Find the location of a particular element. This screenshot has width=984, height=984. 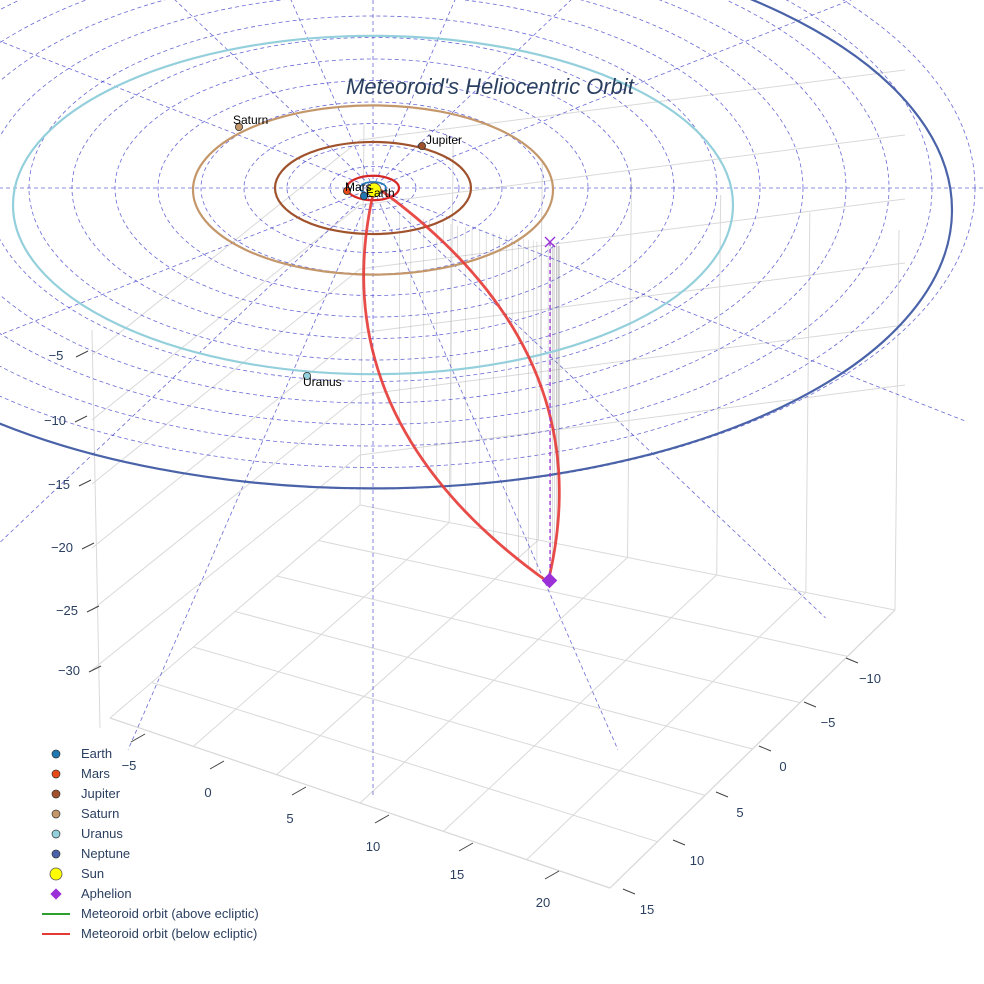

orbit-saturn is located at coordinates (373, 190).